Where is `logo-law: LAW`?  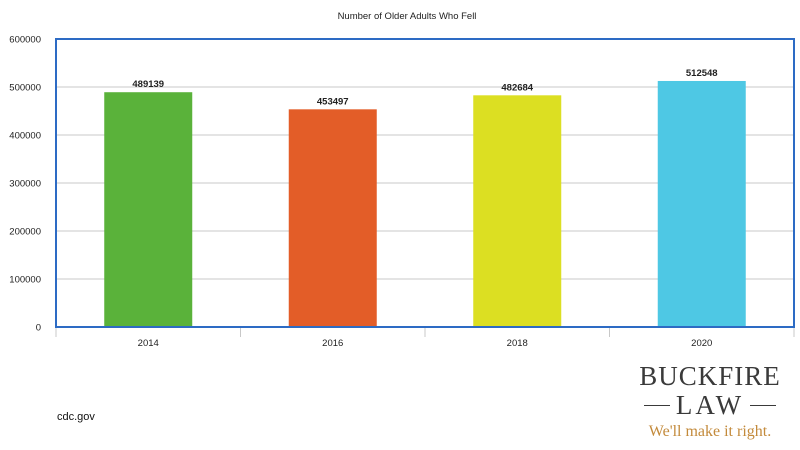 logo-law: LAW is located at coordinates (710, 405).